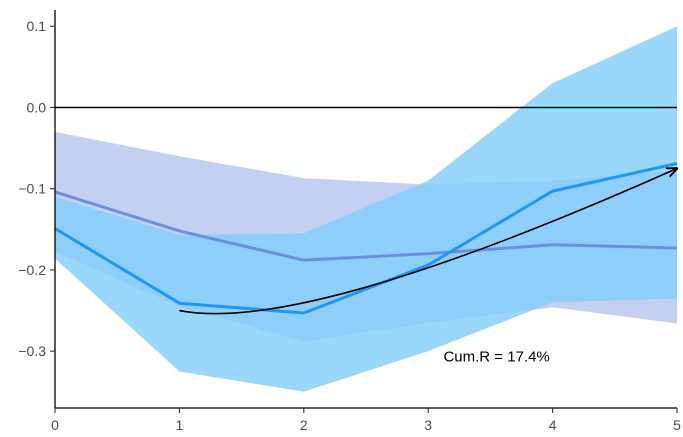 Image resolution: width=683 pixels, height=437 pixels. Describe the element at coordinates (32, 189) in the screenshot. I see `y-tick-label: −0.1` at that location.